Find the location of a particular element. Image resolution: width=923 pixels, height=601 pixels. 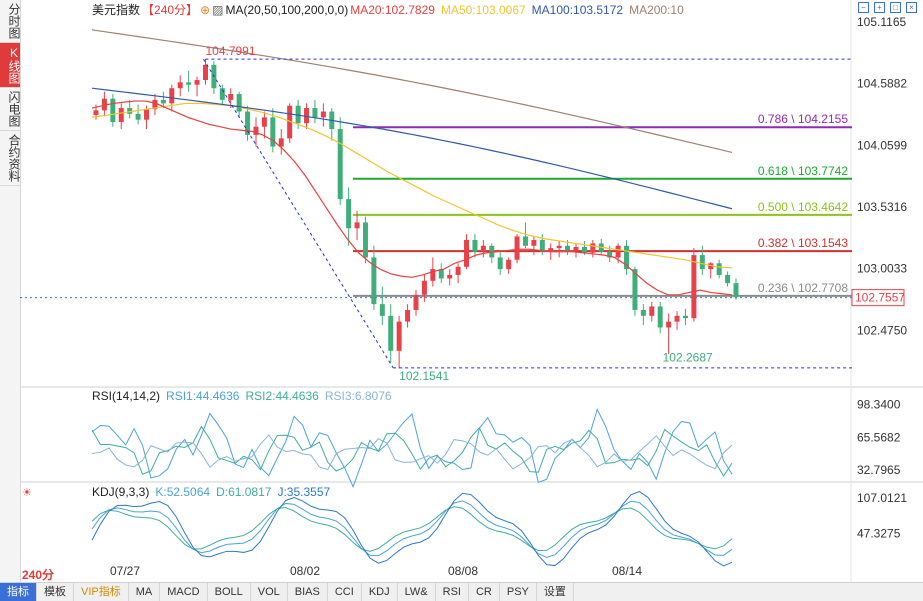

indicator-tab-9: KDJ is located at coordinates (380, 592).